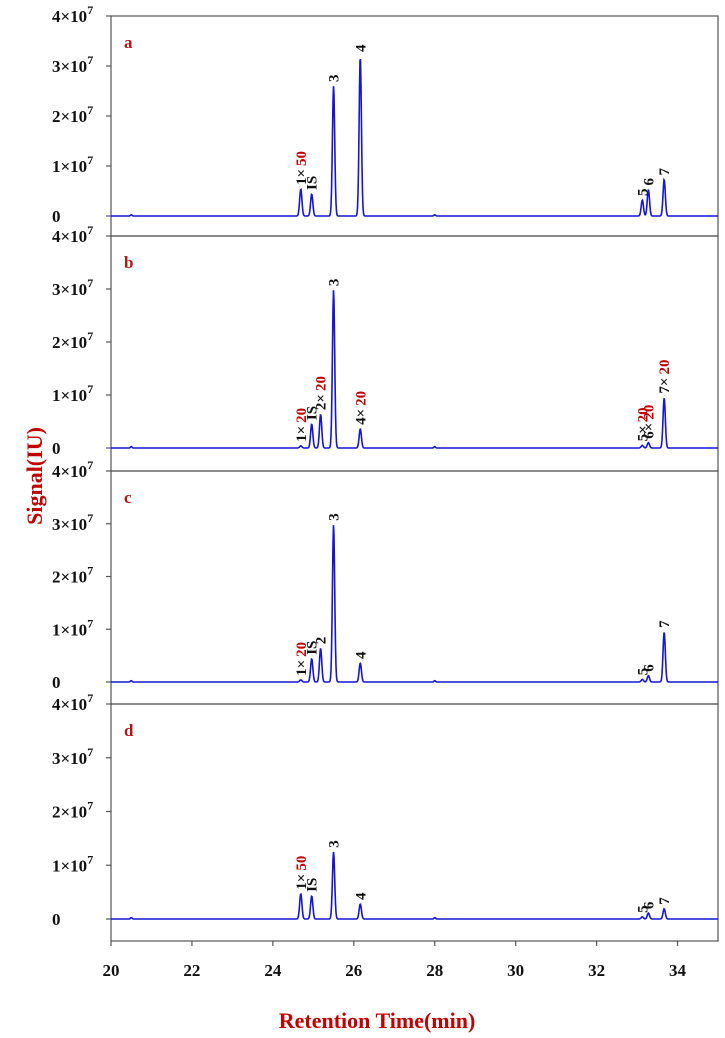 The width and height of the screenshot is (725, 1038). Describe the element at coordinates (322, 641) in the screenshot. I see `peak-label: 2` at that location.